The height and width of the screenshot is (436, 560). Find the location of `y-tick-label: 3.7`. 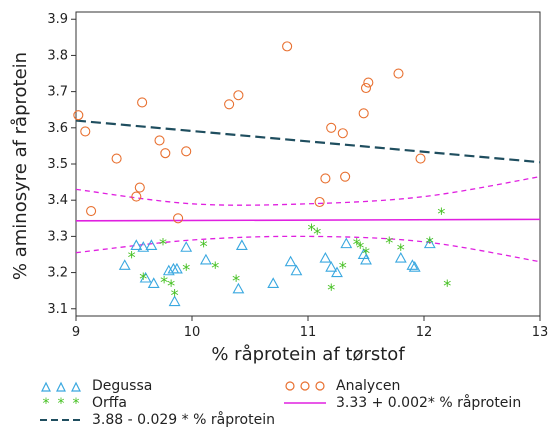

y-tick-label: 3.7 is located at coordinates (57, 92).